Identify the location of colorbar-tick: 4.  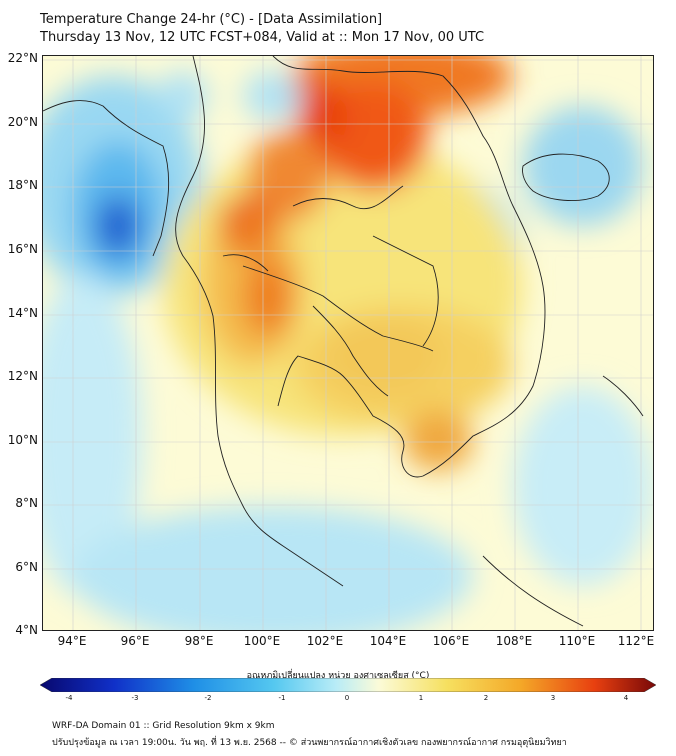
(626, 698).